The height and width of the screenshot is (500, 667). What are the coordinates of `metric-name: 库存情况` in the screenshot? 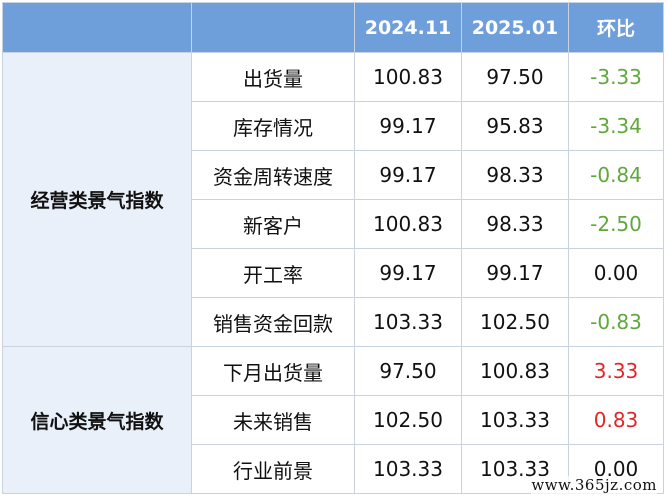 It's located at (273, 126).